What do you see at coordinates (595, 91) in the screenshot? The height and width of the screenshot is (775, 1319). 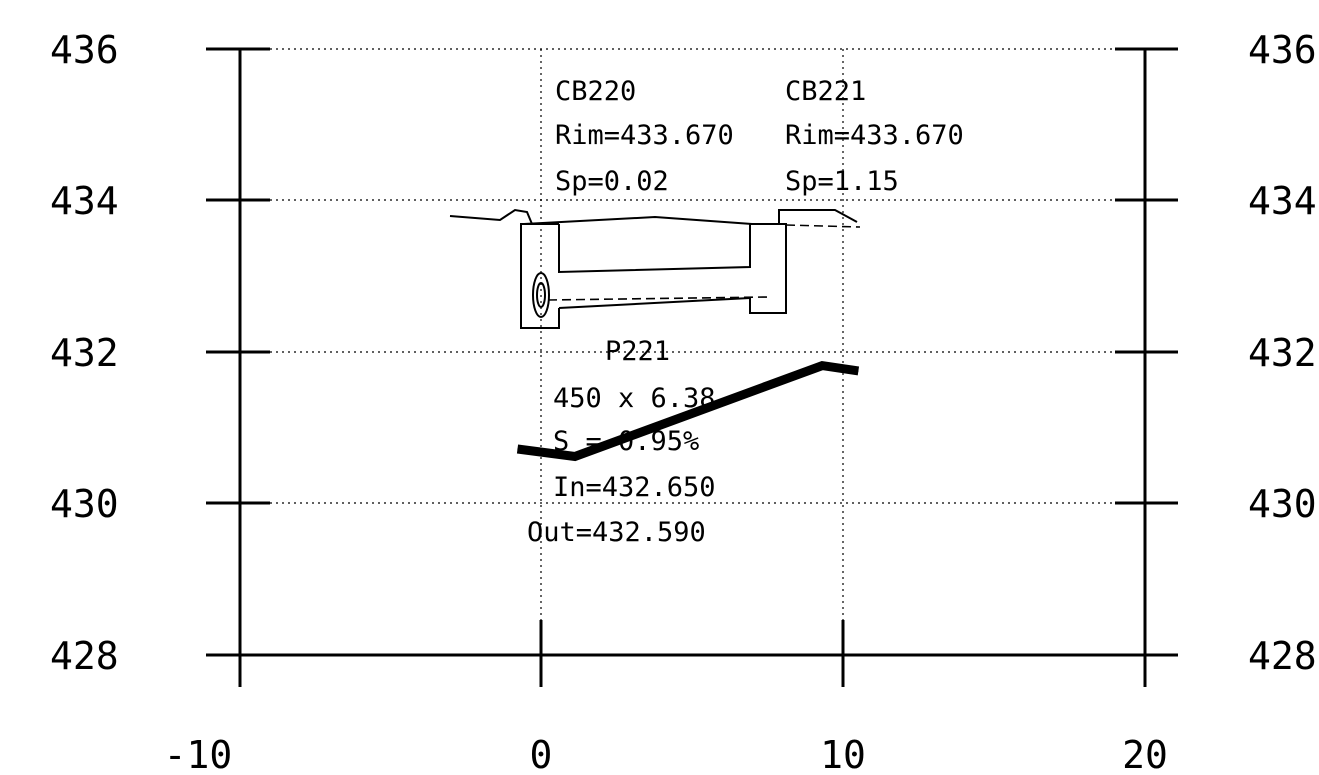 I see `cb220-name: CB220` at bounding box center [595, 91].